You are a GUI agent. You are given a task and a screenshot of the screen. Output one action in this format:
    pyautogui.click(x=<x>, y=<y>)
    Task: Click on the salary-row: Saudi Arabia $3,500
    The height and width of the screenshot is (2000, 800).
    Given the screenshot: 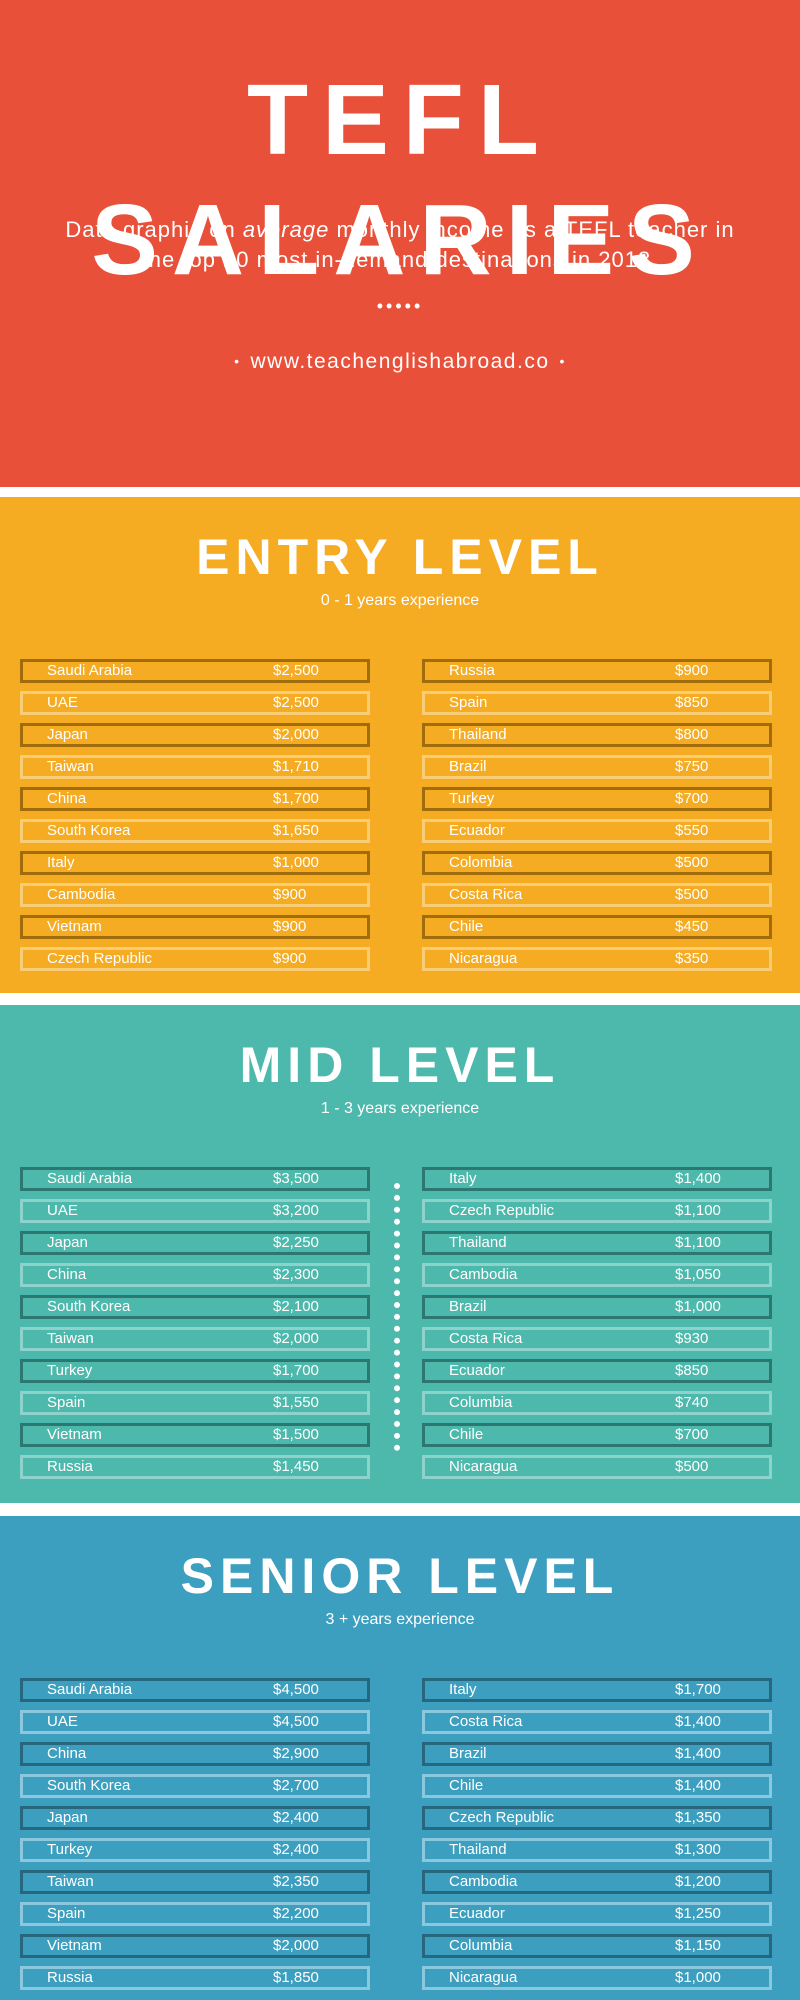 What is the action you would take?
    pyautogui.click(x=195, y=1179)
    